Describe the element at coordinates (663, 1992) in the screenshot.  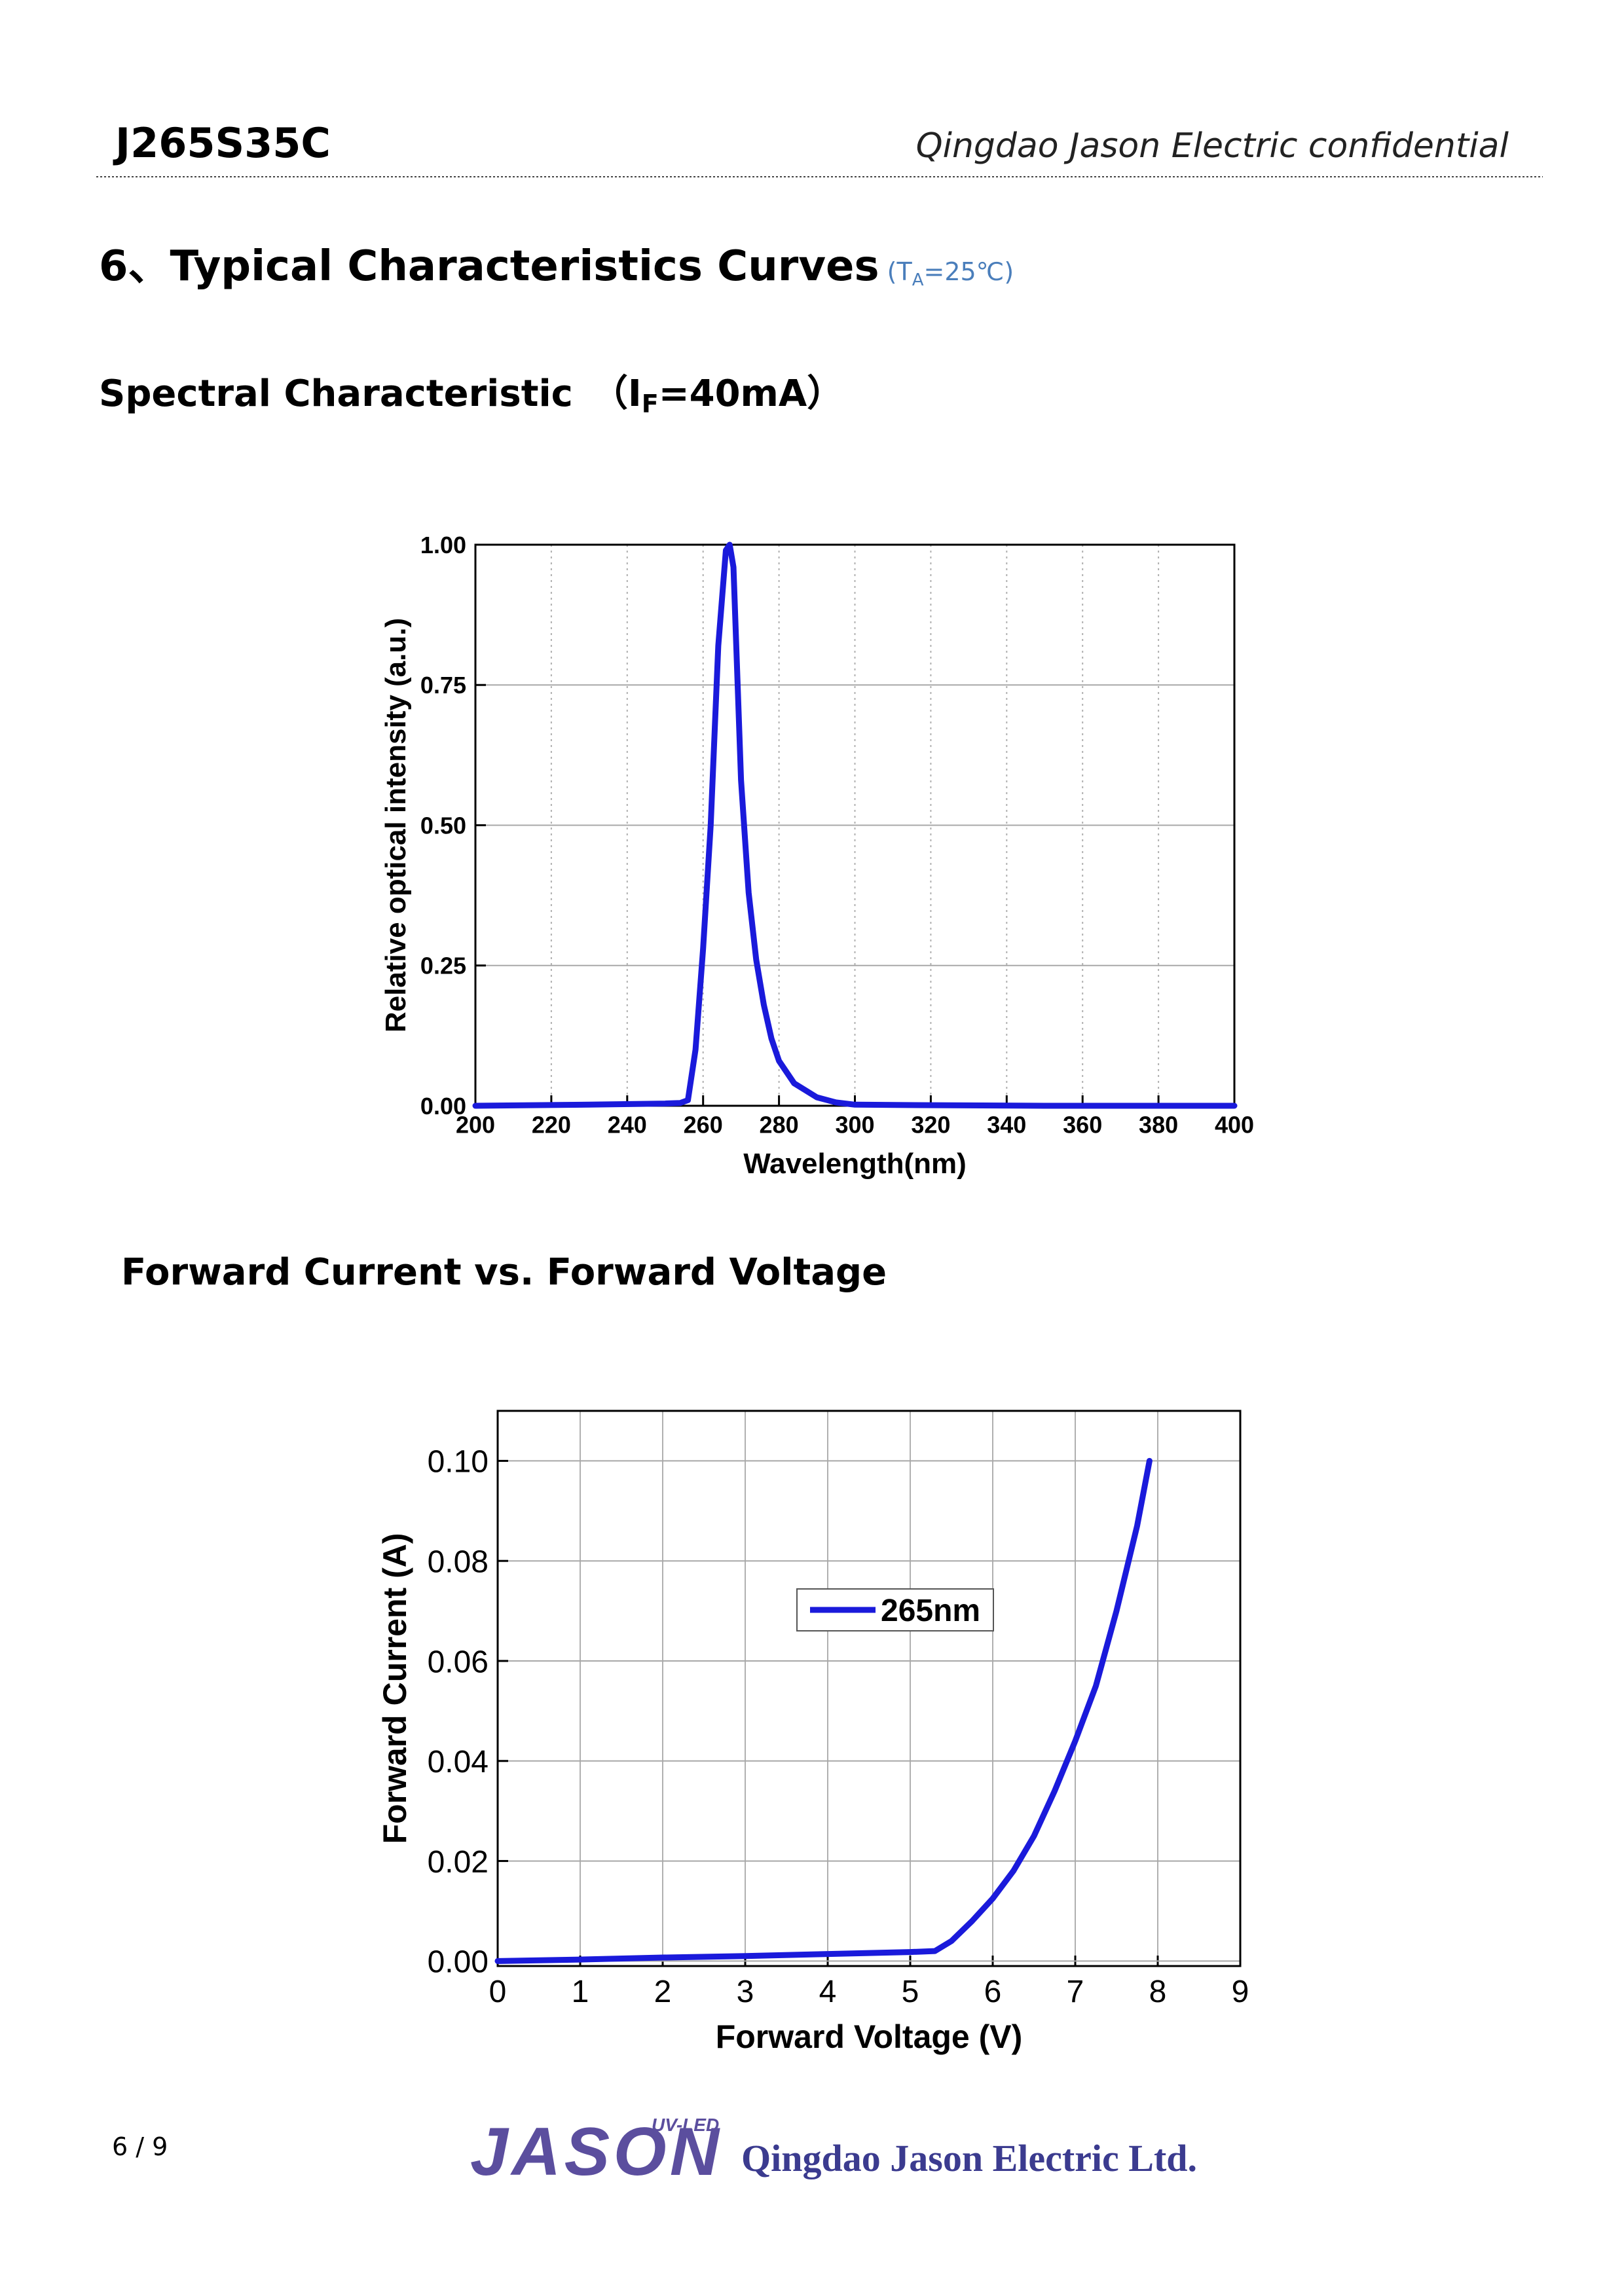
I see `x-tick-label: 2` at that location.